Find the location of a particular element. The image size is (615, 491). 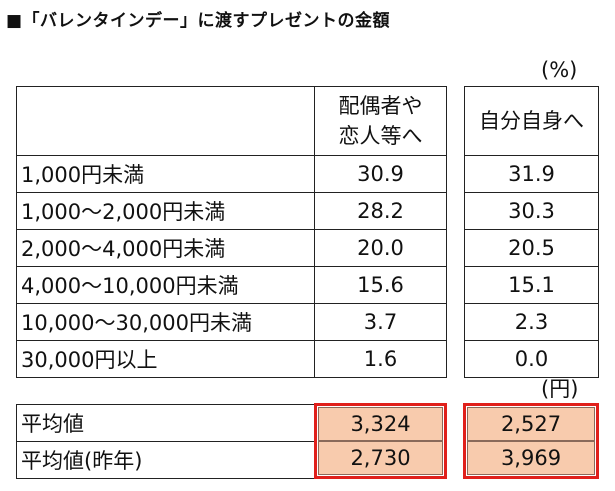

table-row: 2,000～4,000円未満 20.0 is located at coordinates (231, 248).